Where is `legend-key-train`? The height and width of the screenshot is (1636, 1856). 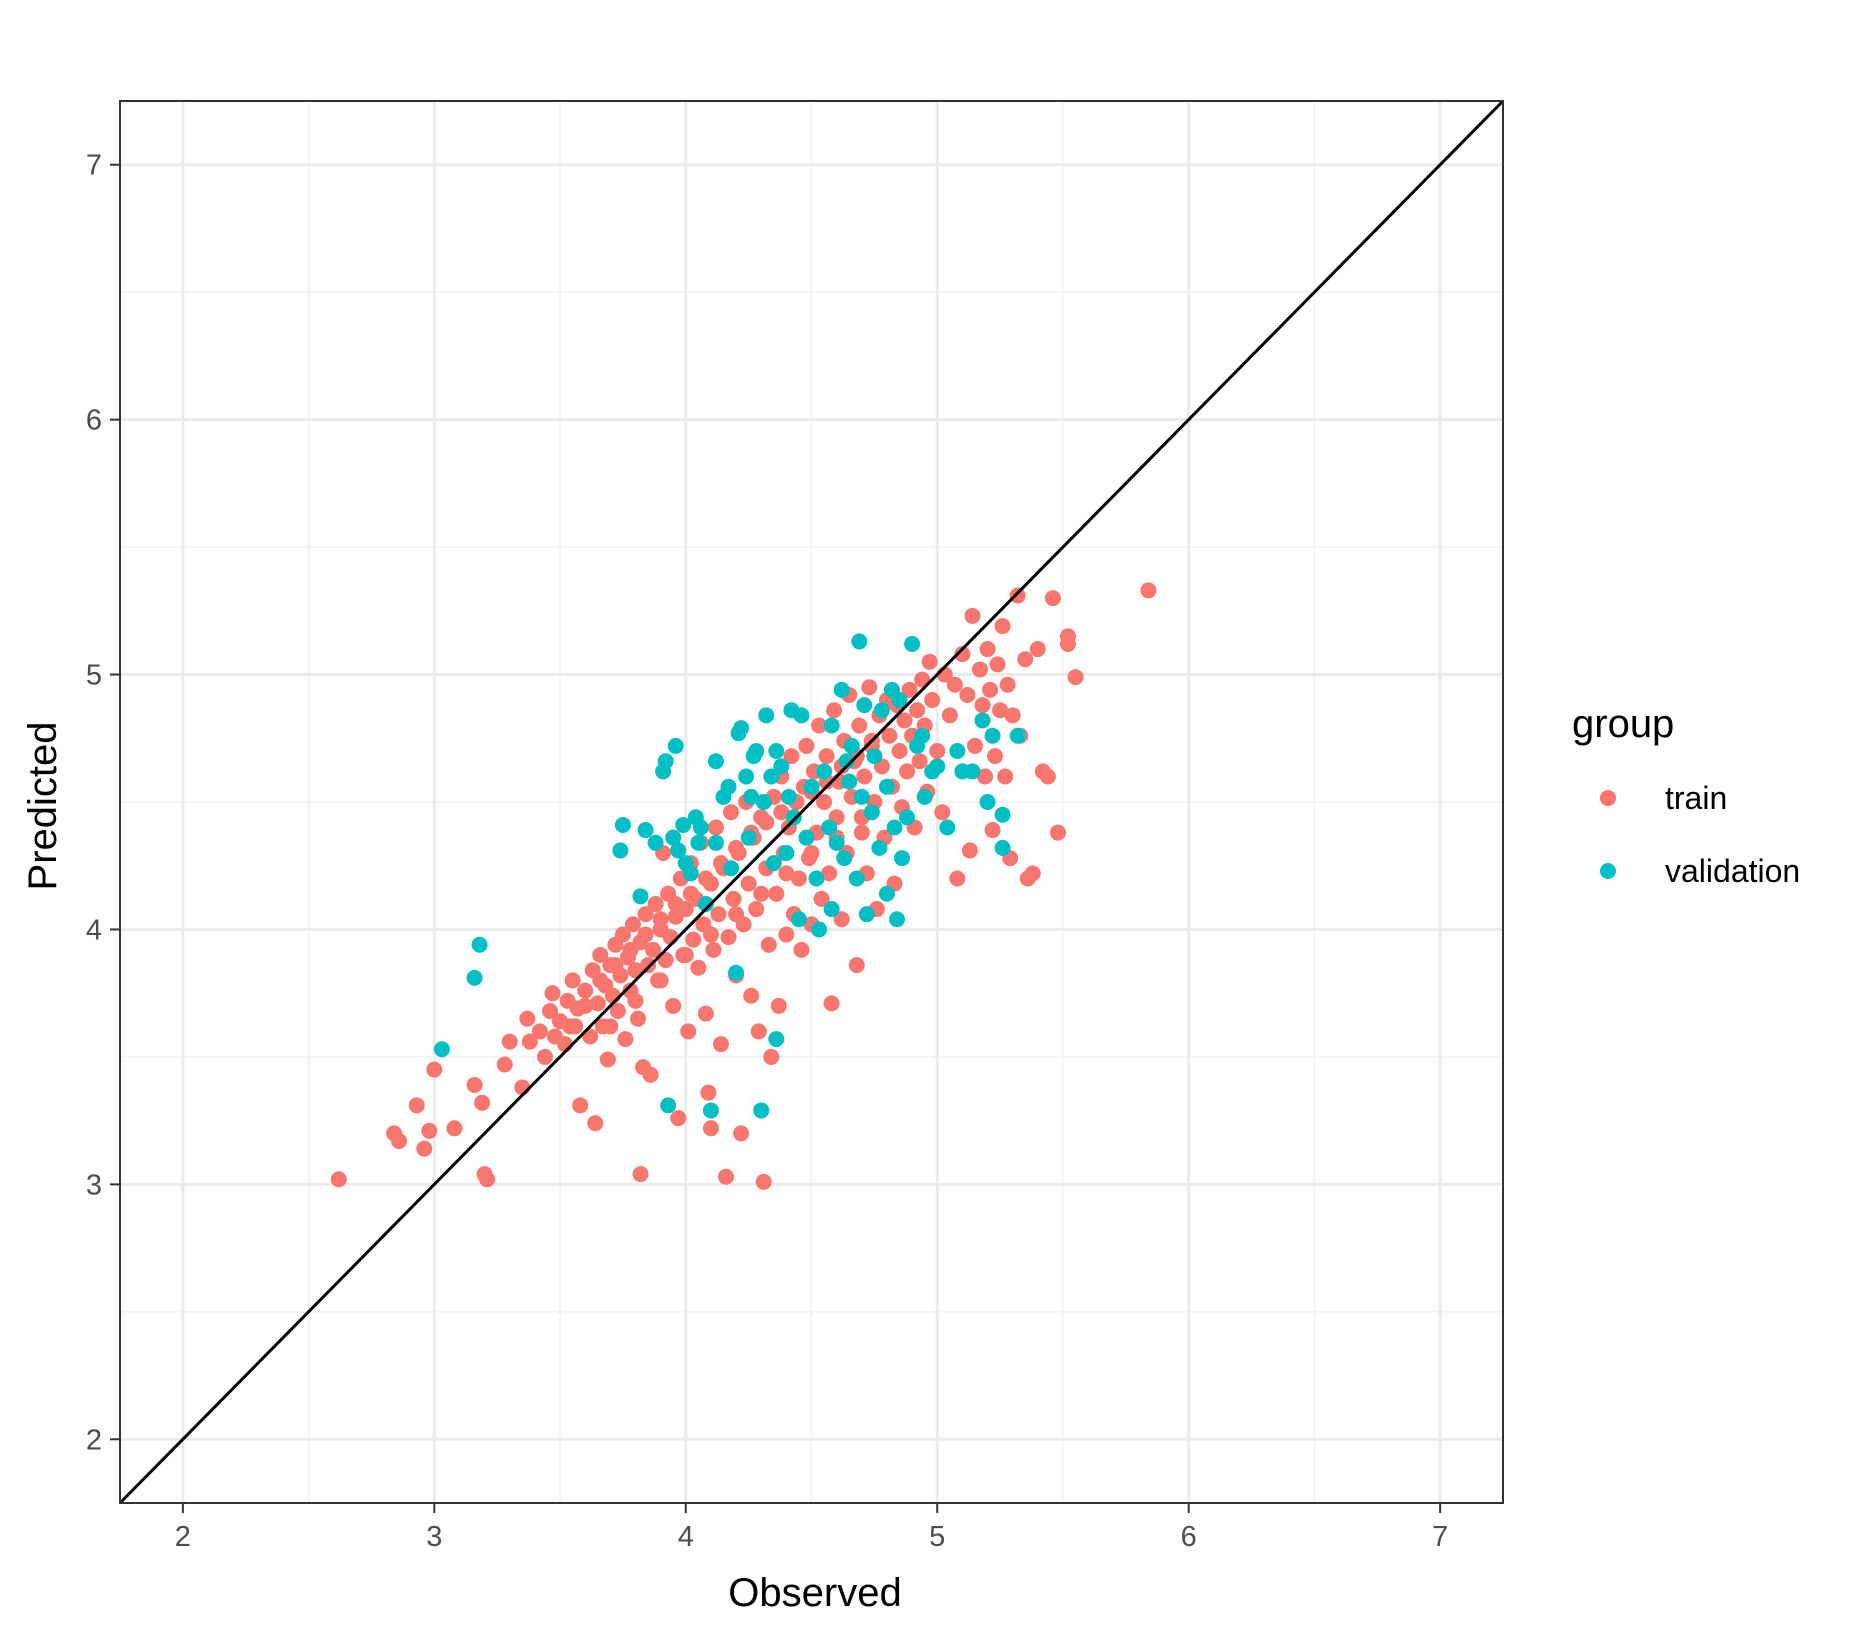
legend-key-train is located at coordinates (1608, 798).